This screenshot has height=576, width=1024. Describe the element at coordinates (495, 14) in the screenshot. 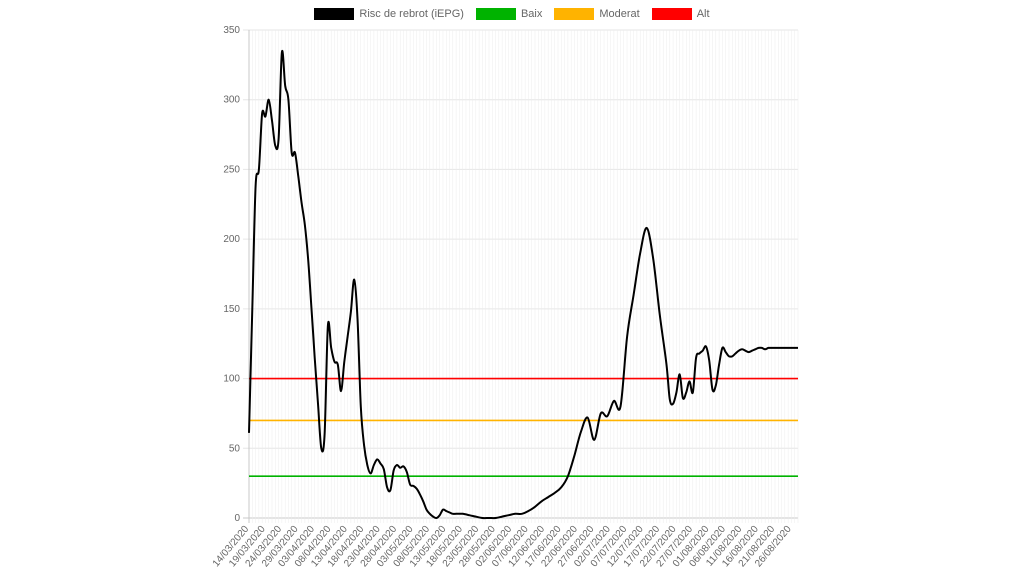

I see `legend-swatch-baix` at that location.